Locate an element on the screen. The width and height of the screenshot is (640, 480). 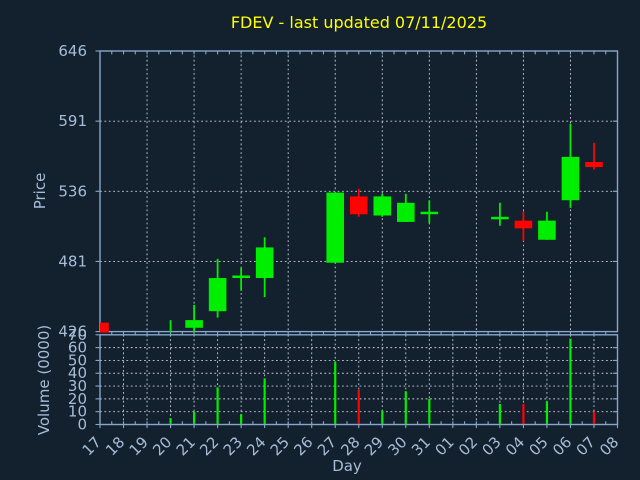
day-tick-label: 23 is located at coordinates (233, 446).